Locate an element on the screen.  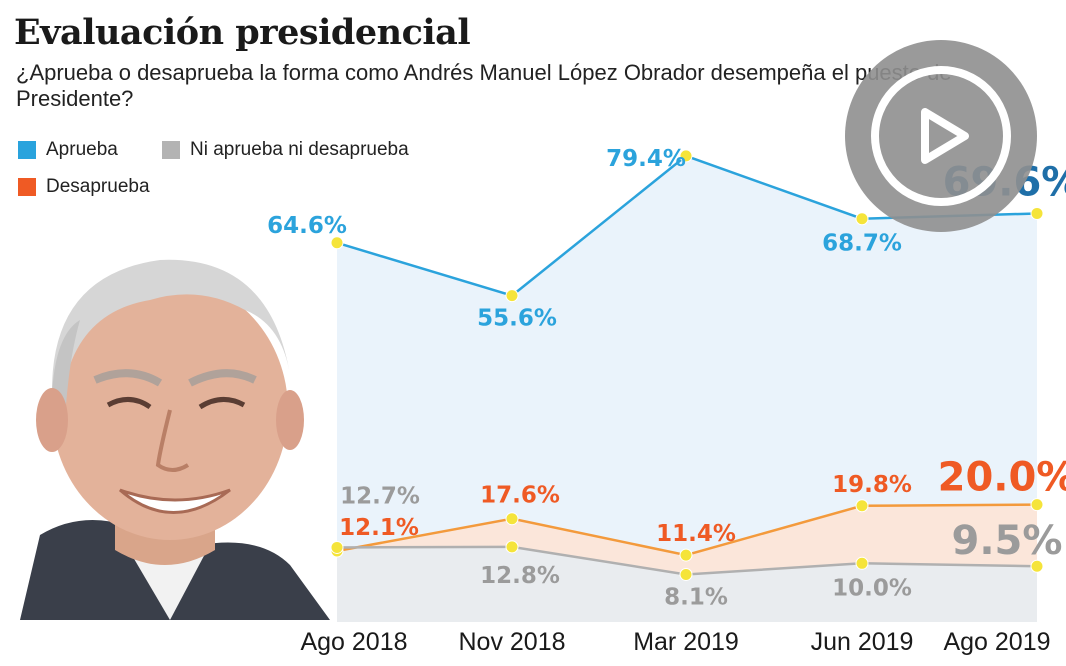
data-label-desaprueba: 20.0% is located at coordinates (1002, 478).